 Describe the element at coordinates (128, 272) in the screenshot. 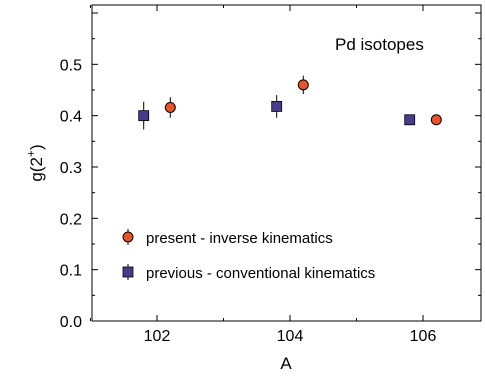

I see `legend-marker-previous` at that location.